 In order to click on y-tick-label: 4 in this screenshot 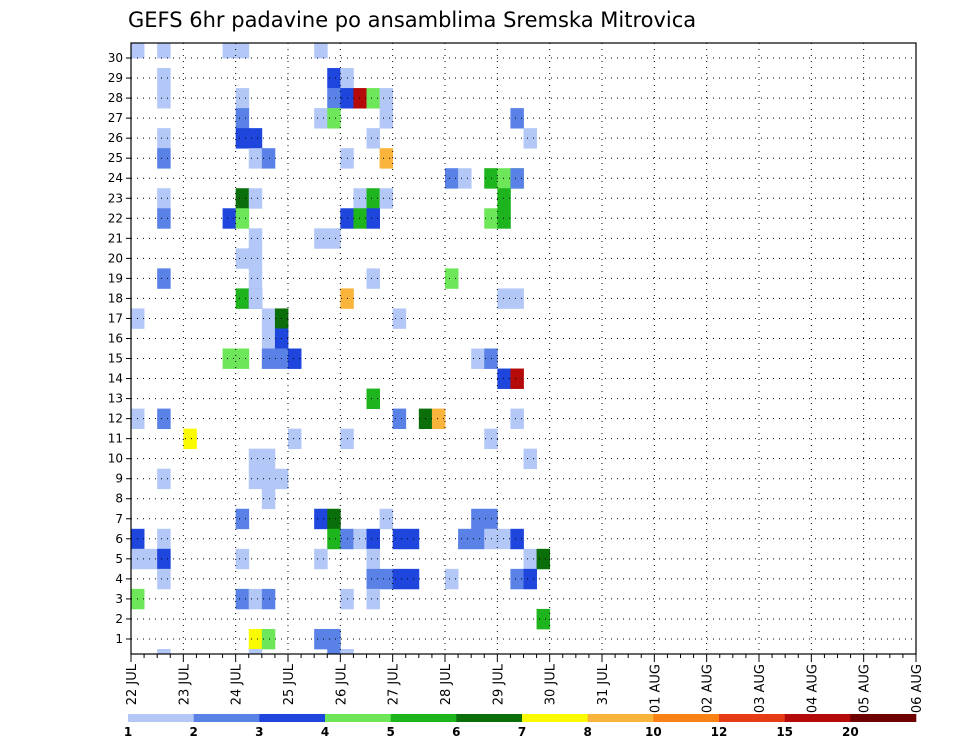, I will do `click(119, 579)`.